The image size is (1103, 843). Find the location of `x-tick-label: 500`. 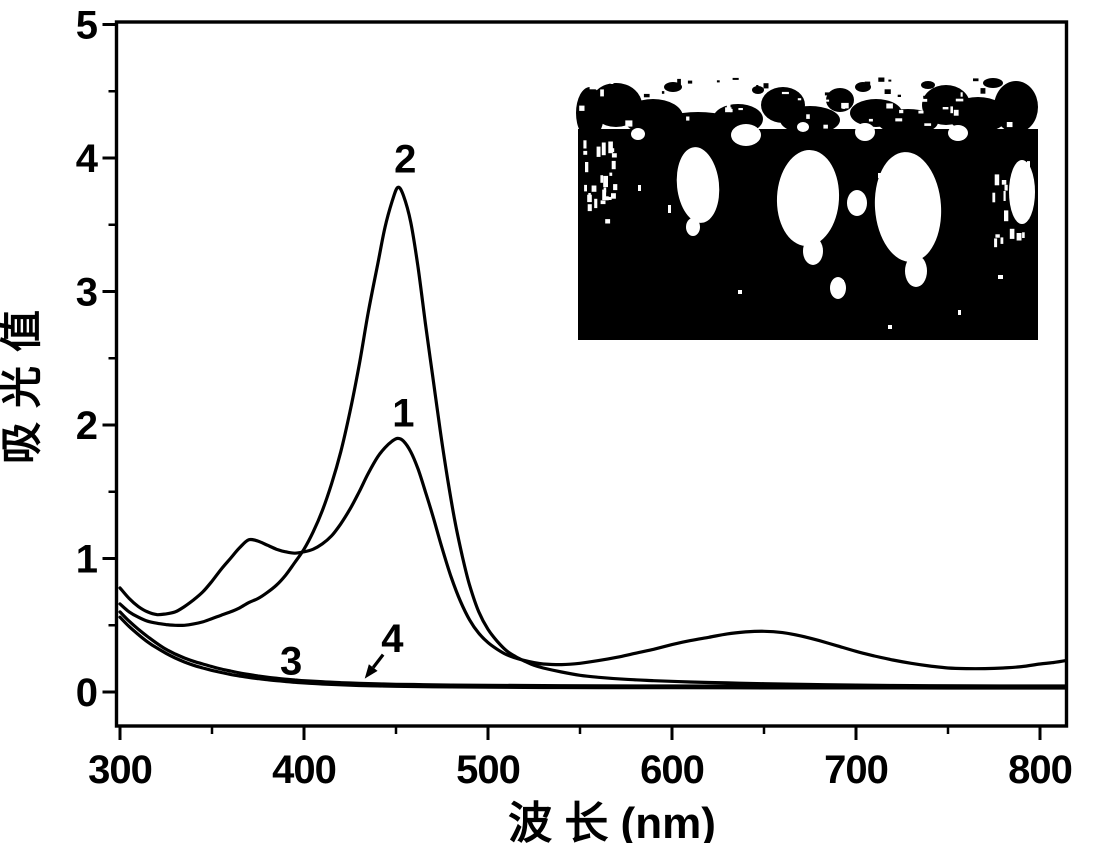

x-tick-label: 500 is located at coordinates (488, 770).